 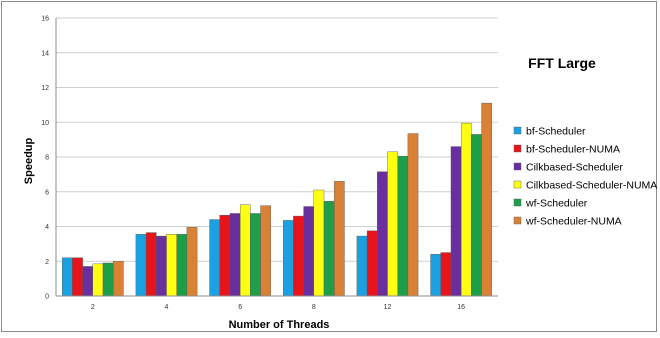 What do you see at coordinates (45, 88) in the screenshot?
I see `y-tick-label: 12` at bounding box center [45, 88].